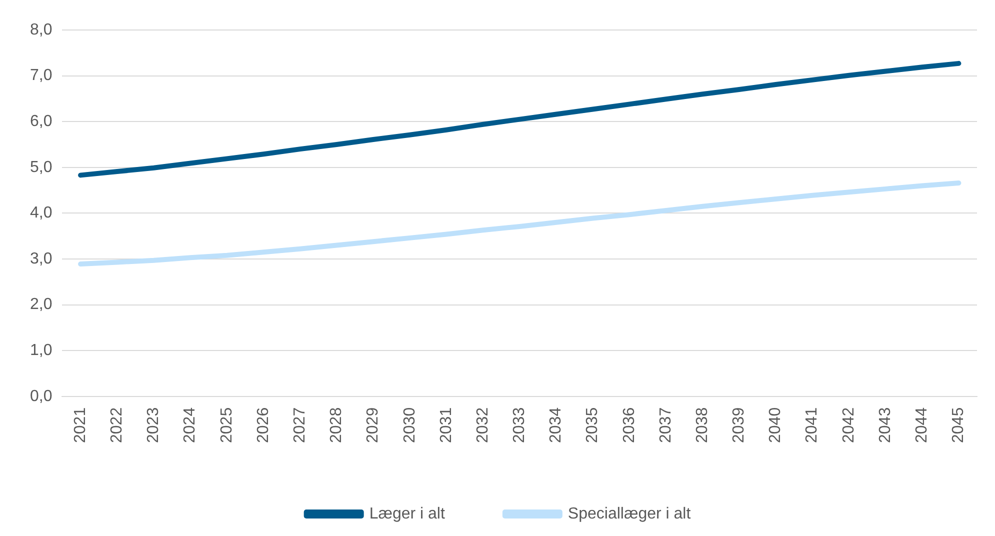 The height and width of the screenshot is (536, 995). I want to click on x-tick-label: 2033, so click(519, 425).